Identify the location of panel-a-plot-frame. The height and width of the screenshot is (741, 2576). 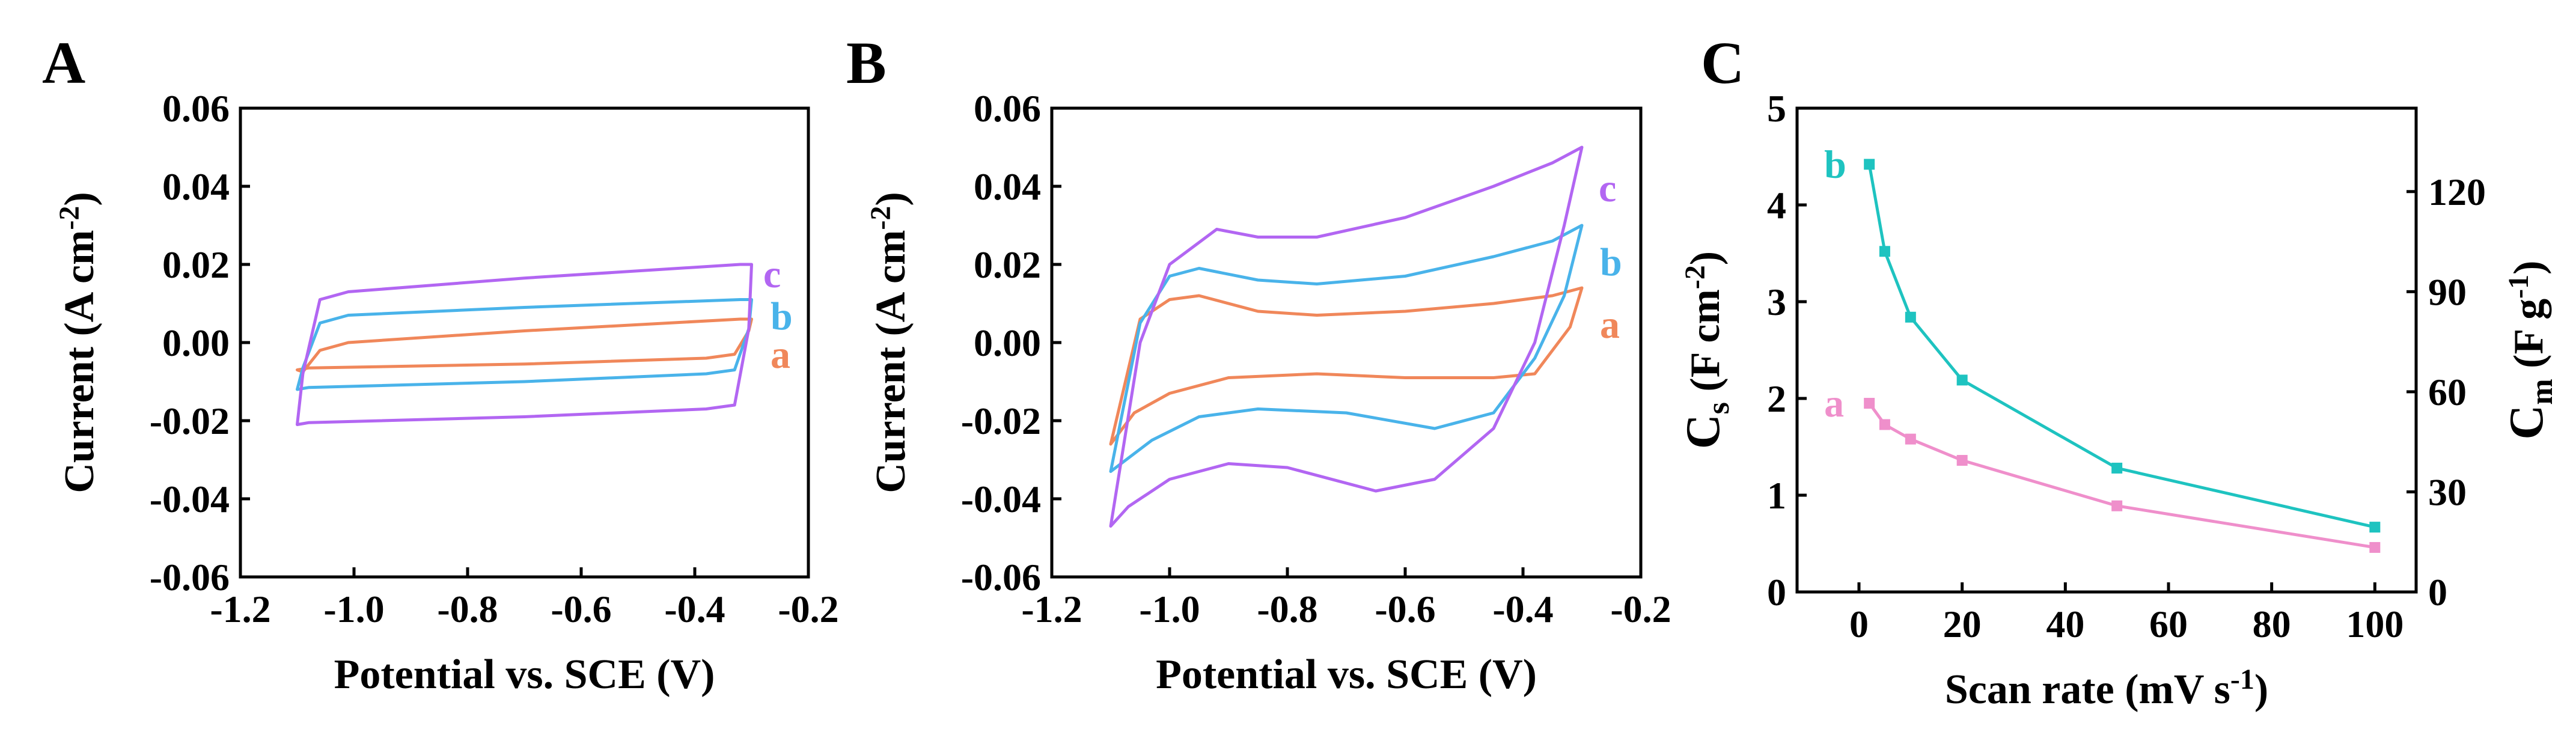
(524, 342).